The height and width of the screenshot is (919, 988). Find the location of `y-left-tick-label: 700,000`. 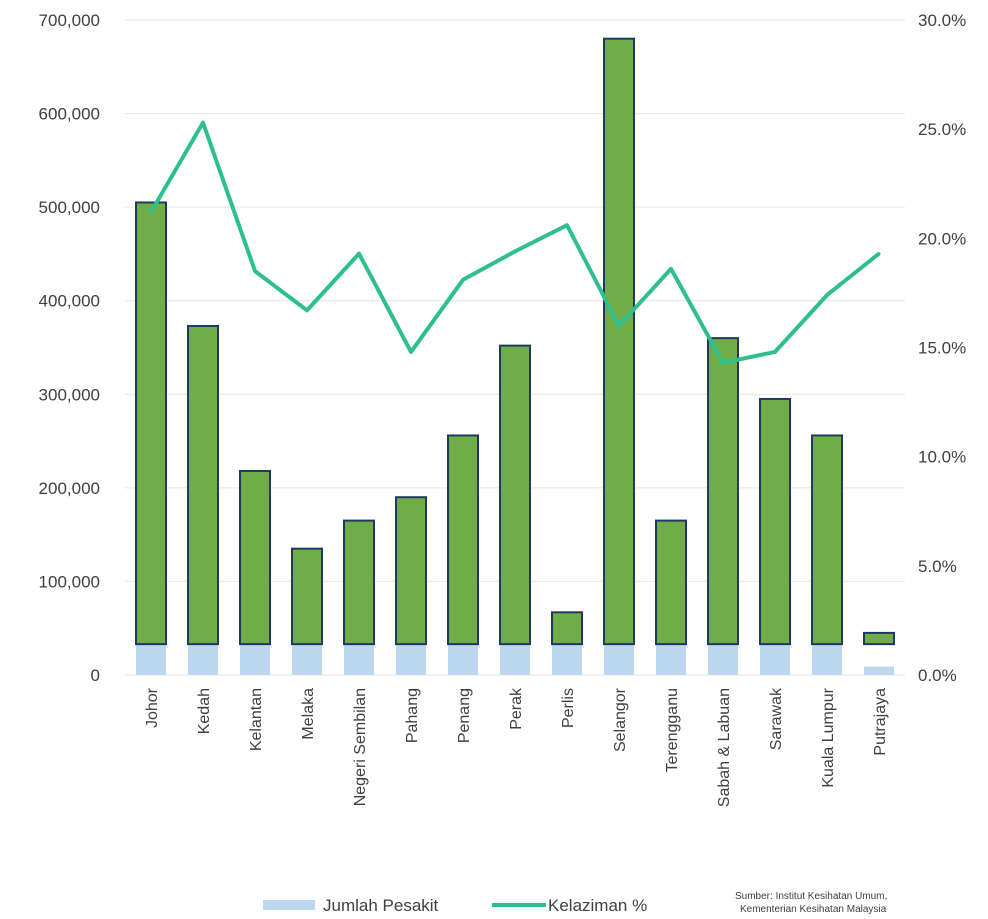

y-left-tick-label: 700,000 is located at coordinates (69, 20).